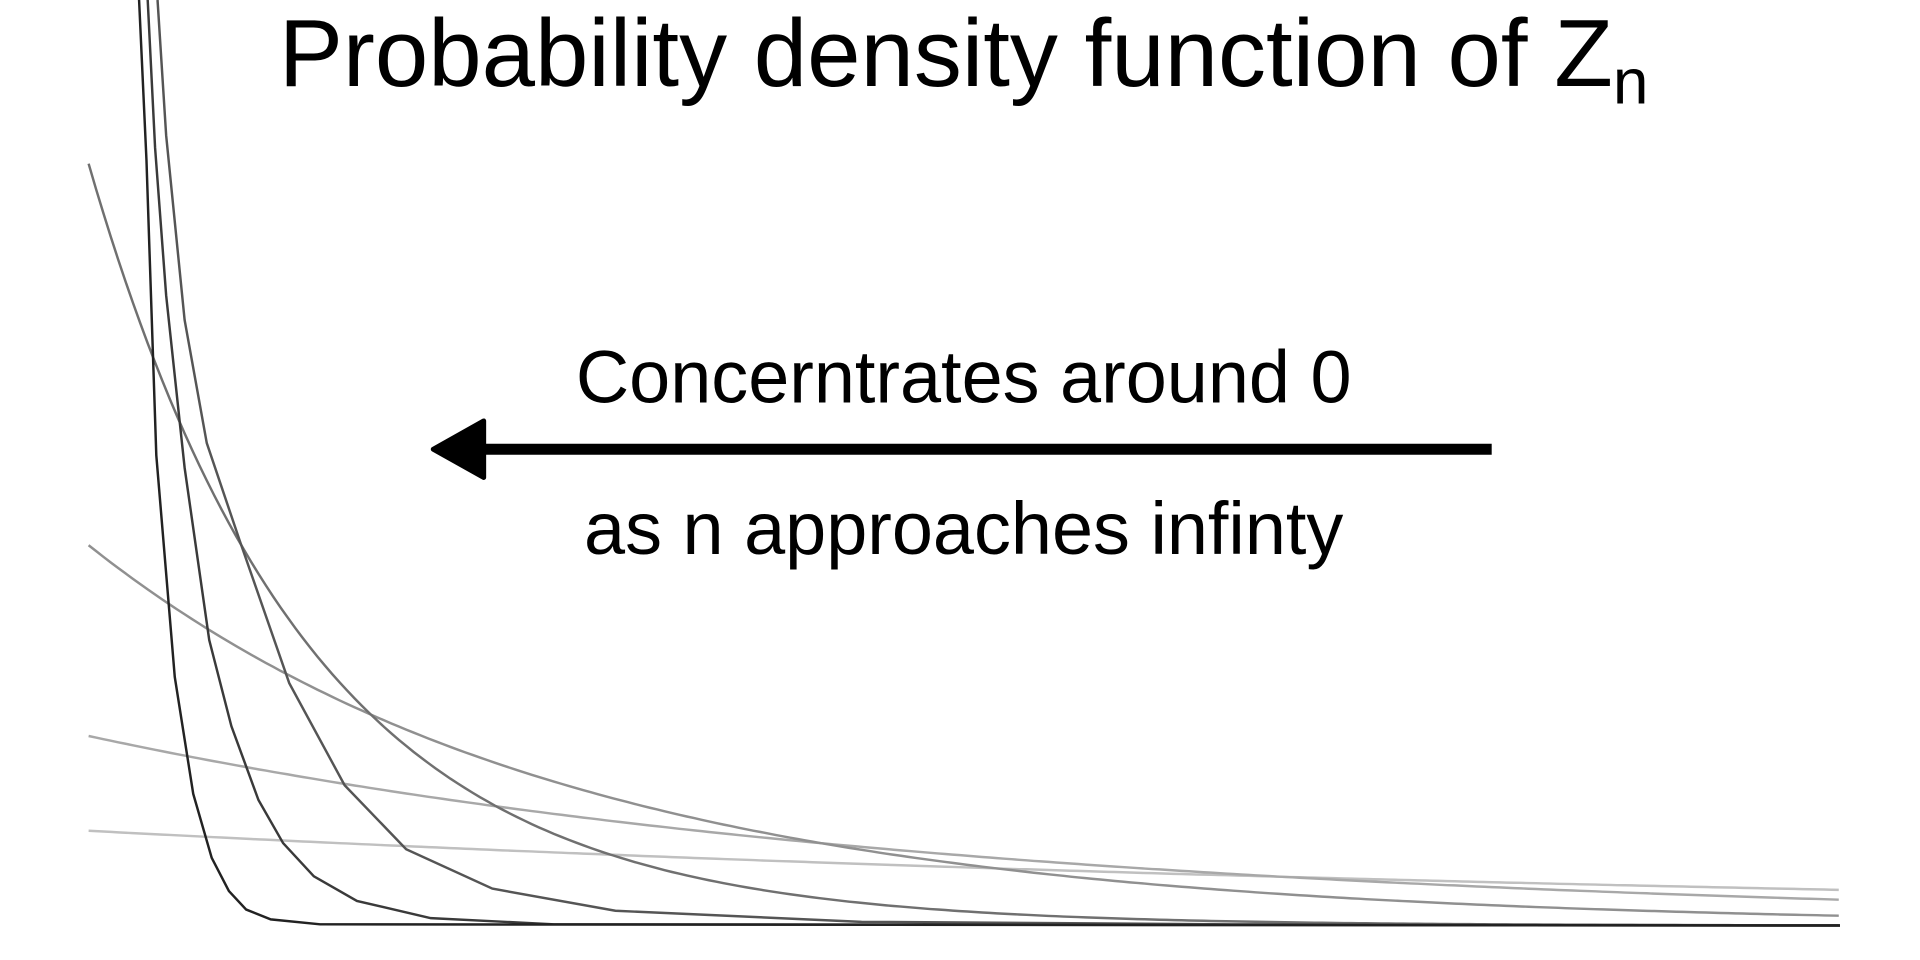  I want to click on density-curve, so click(963, 860).